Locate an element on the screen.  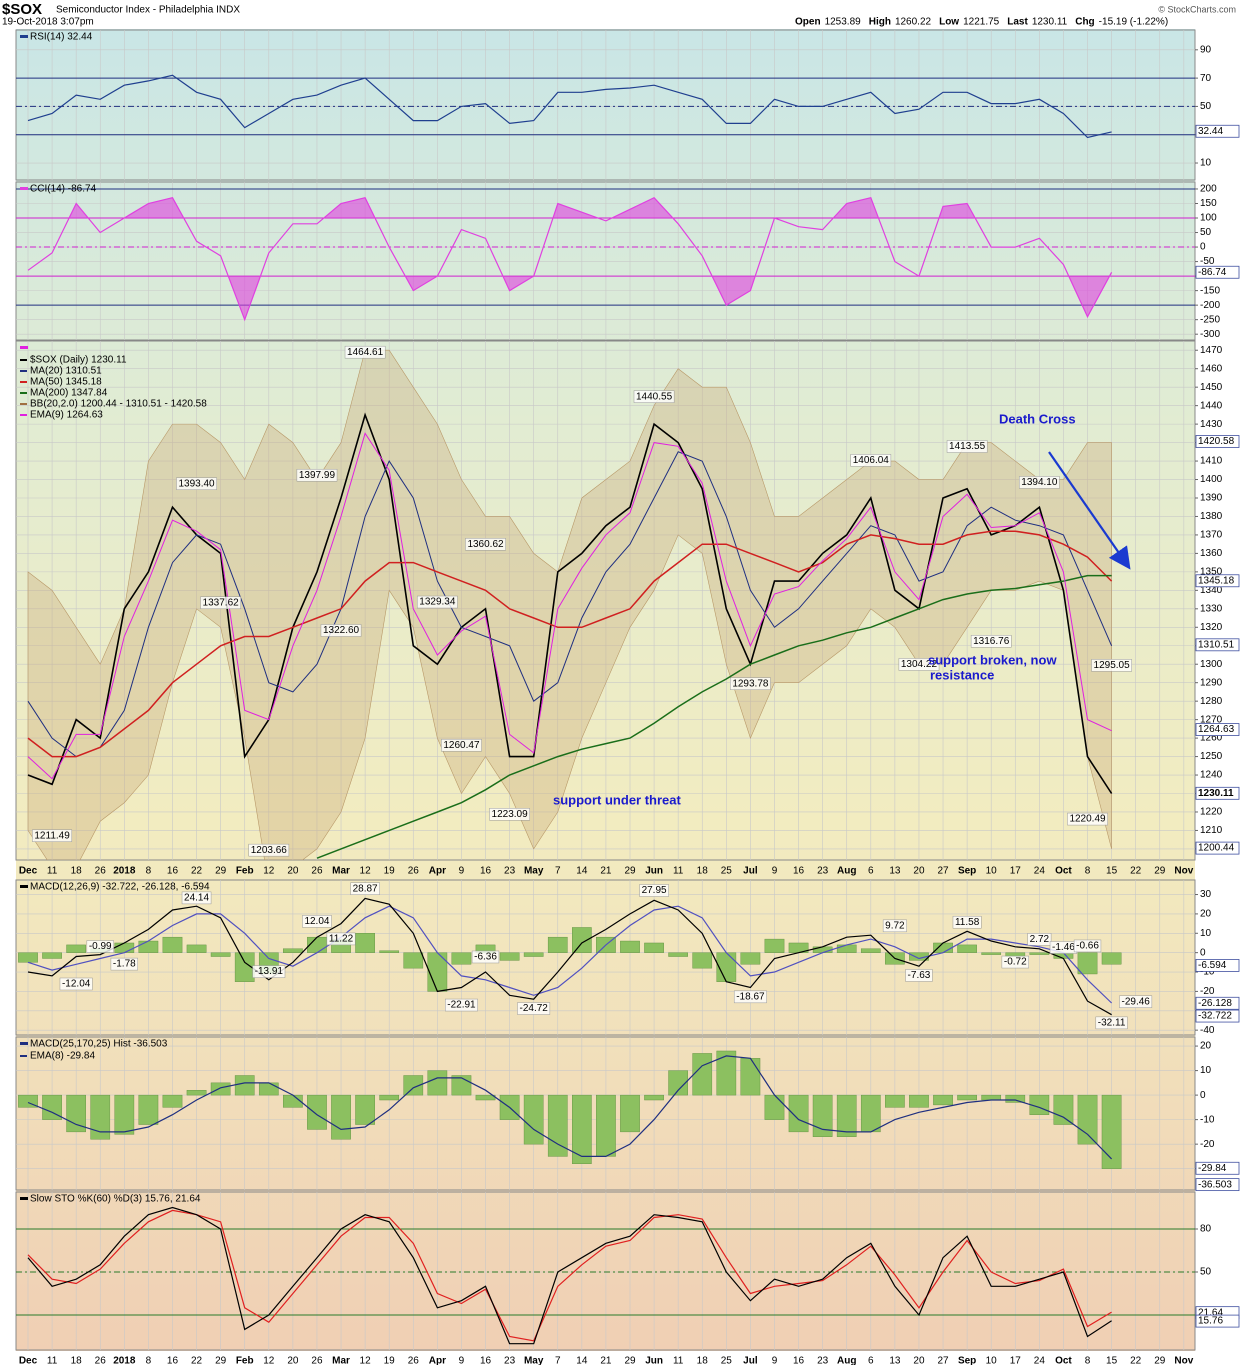
x-tick-label: 12 is located at coordinates (366, 871).